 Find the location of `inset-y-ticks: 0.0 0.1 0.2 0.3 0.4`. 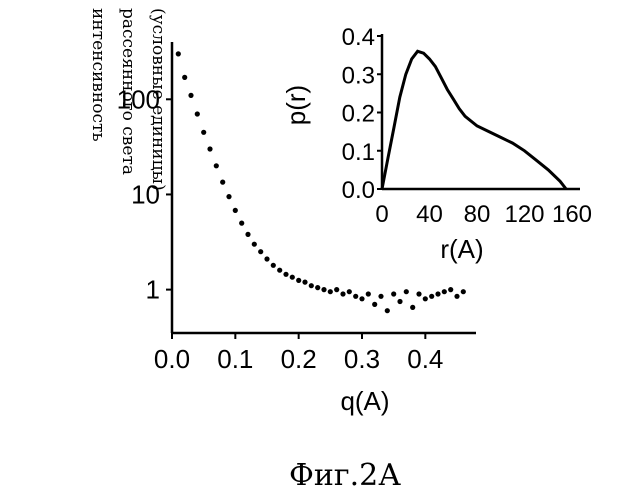

inset-y-ticks: 0.0 0.1 0.2 0.3 0.4 is located at coordinates (362, 114).